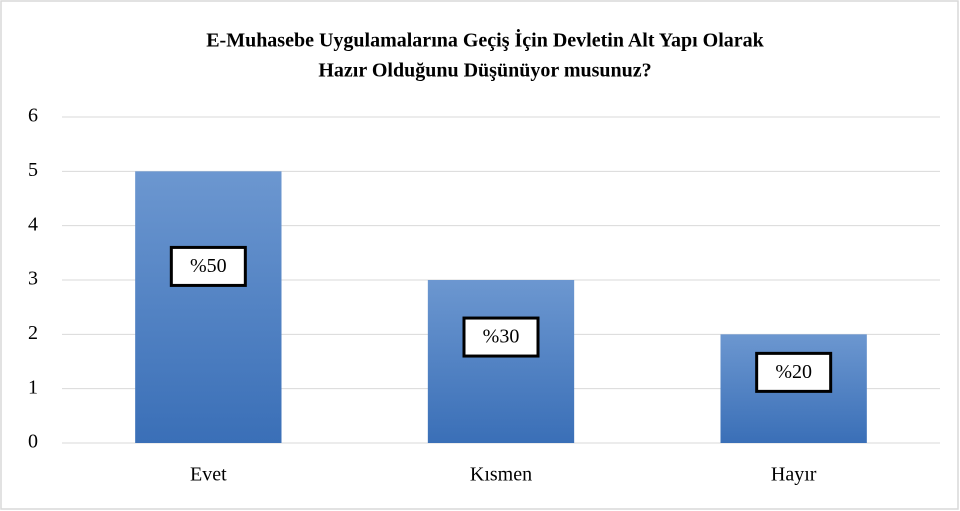 The height and width of the screenshot is (511, 960). What do you see at coordinates (33, 224) in the screenshot?
I see `y-tick-label: 4` at bounding box center [33, 224].